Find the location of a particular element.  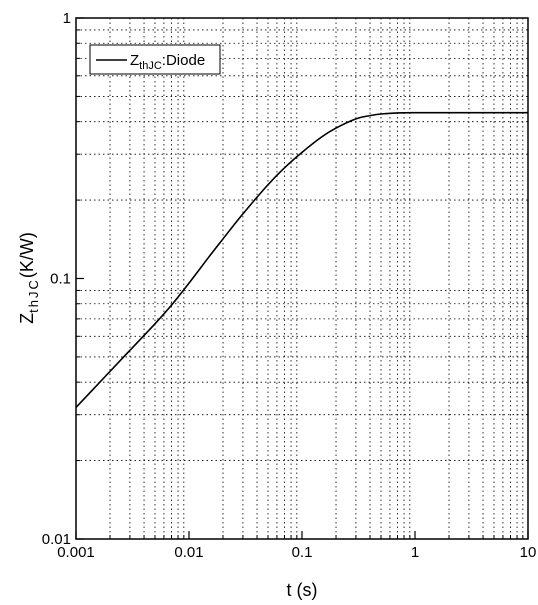

y-axis-title: ZthJC(K/W) is located at coordinates (29, 278).